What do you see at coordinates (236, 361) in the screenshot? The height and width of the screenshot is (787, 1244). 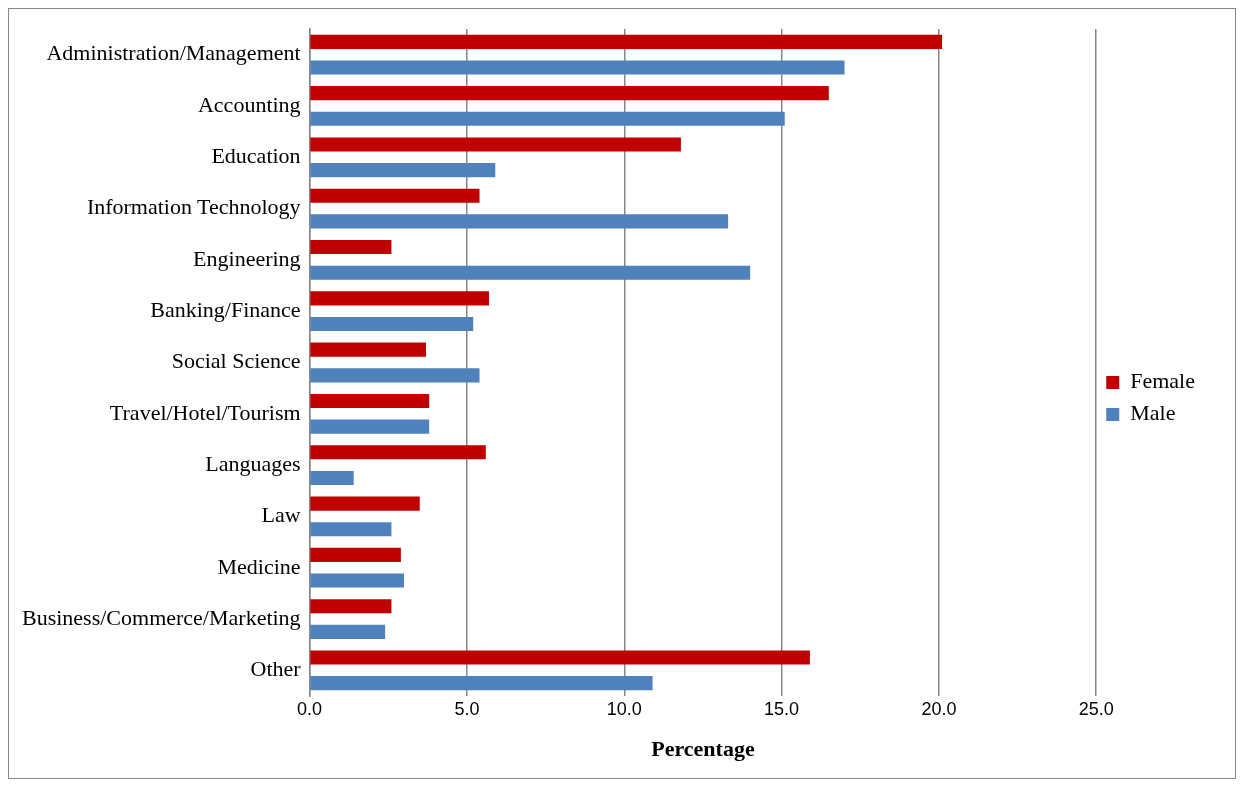 I see `y-tick-label: Social Science` at bounding box center [236, 361].